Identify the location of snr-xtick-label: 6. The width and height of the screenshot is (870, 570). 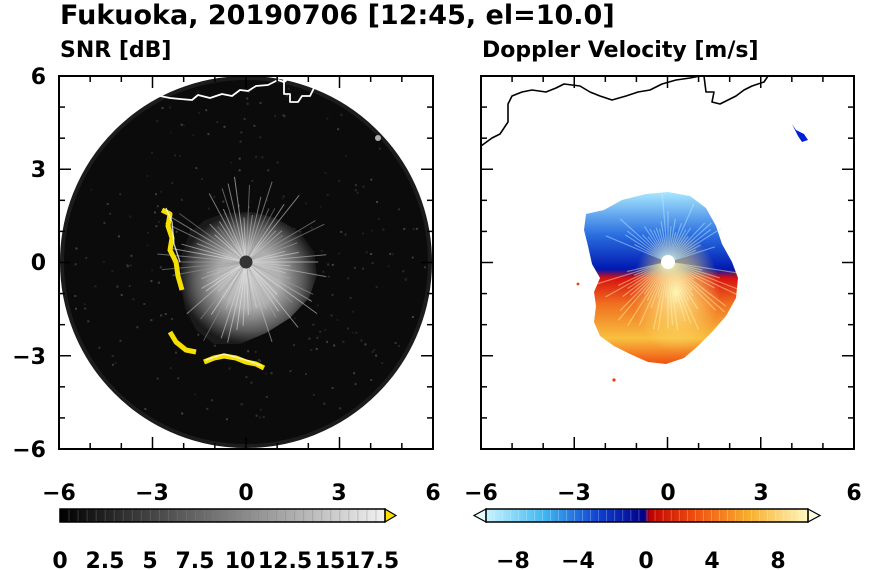
(432, 493).